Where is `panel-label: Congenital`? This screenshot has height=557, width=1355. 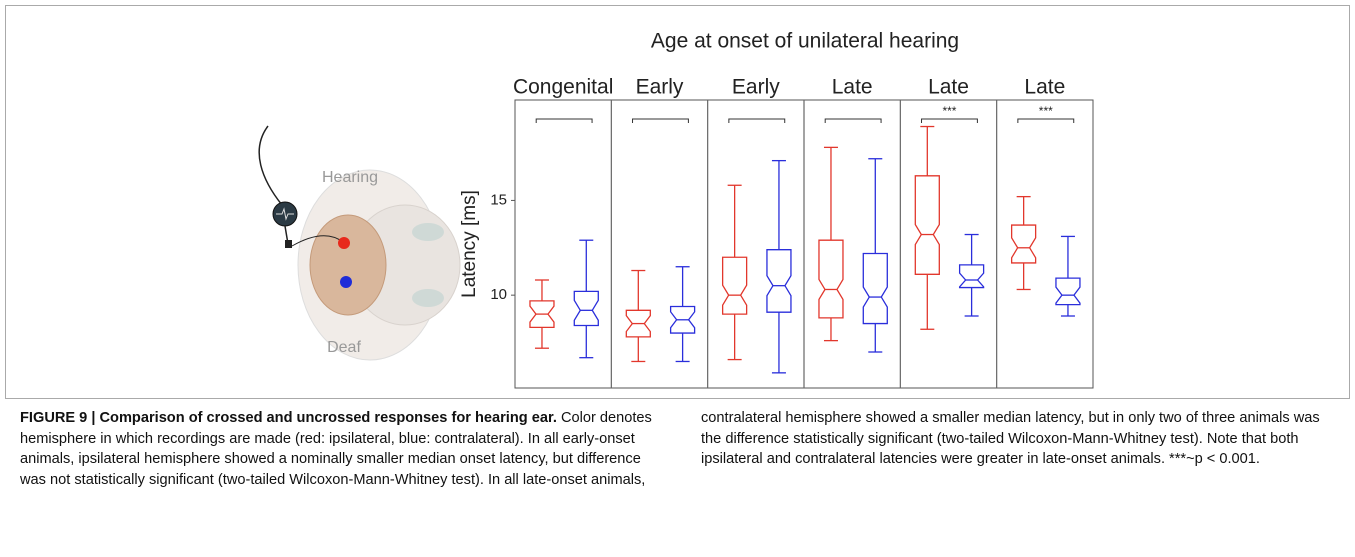 panel-label: Congenital is located at coordinates (563, 87).